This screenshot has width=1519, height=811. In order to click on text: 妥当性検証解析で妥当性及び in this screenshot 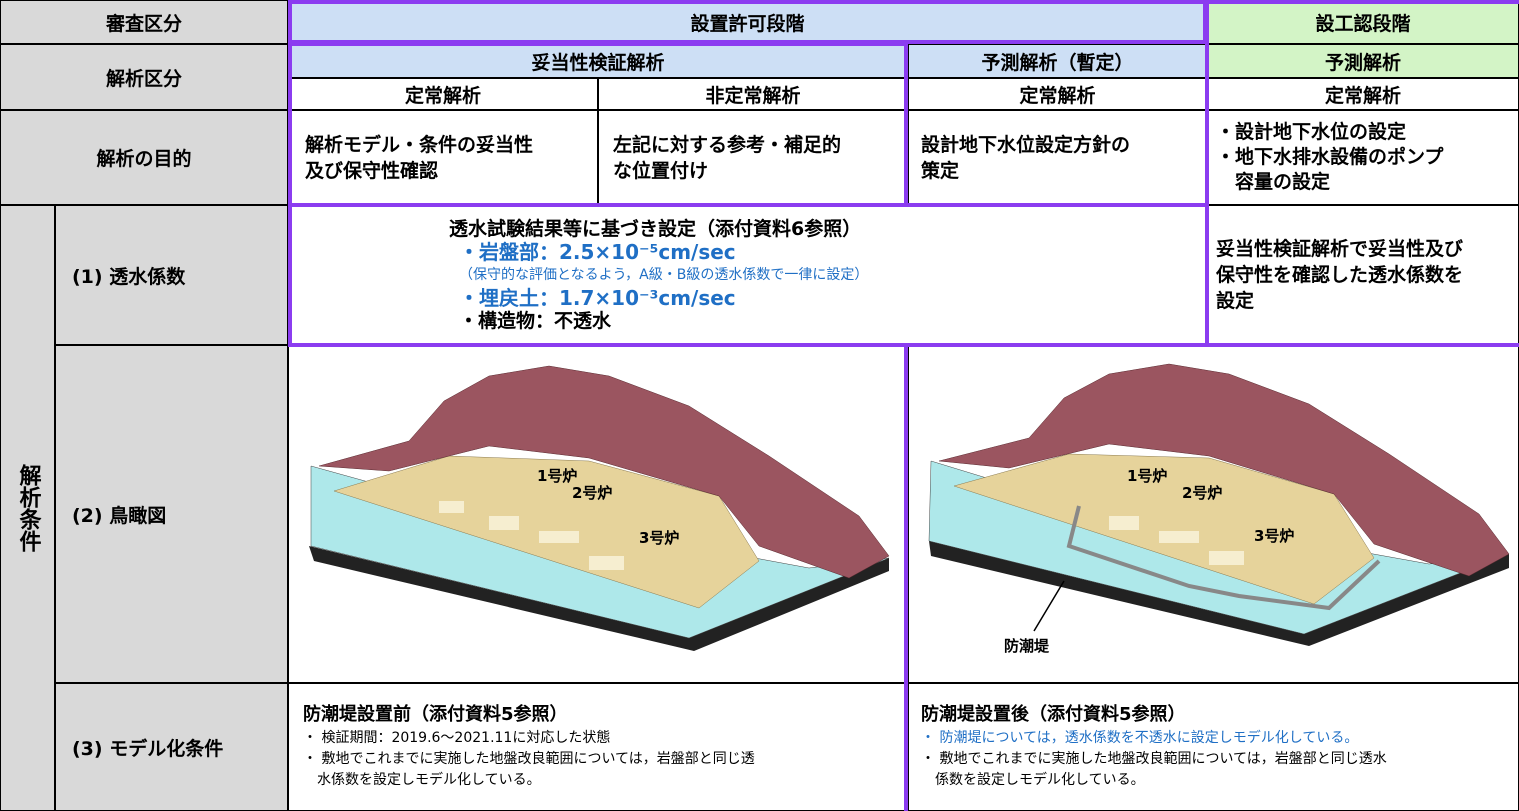, I will do `click(1340, 249)`.